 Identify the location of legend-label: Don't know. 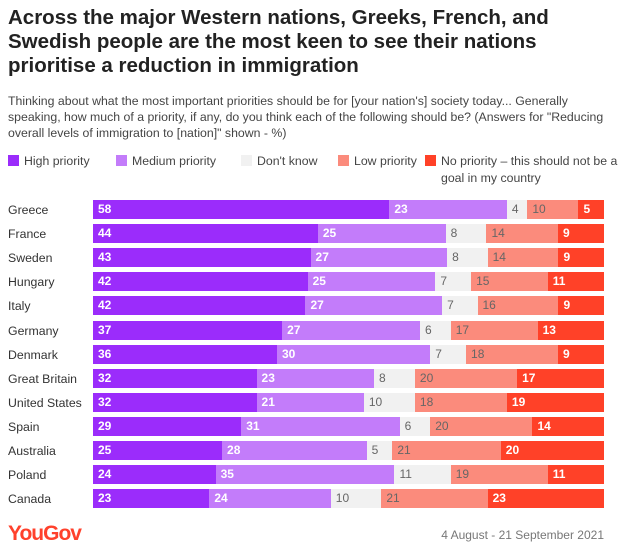
(287, 161).